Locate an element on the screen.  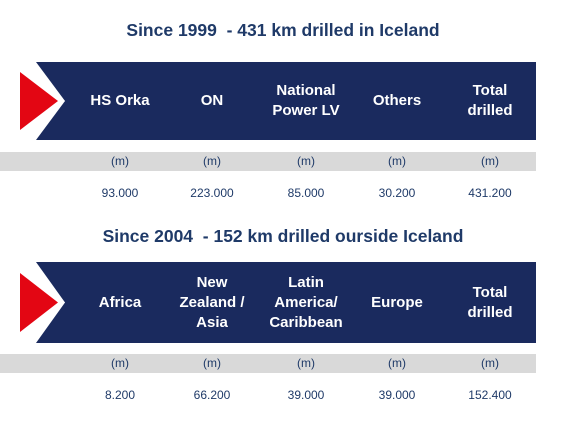
value-new-zealand-asia: 66.200 is located at coordinates (212, 395).